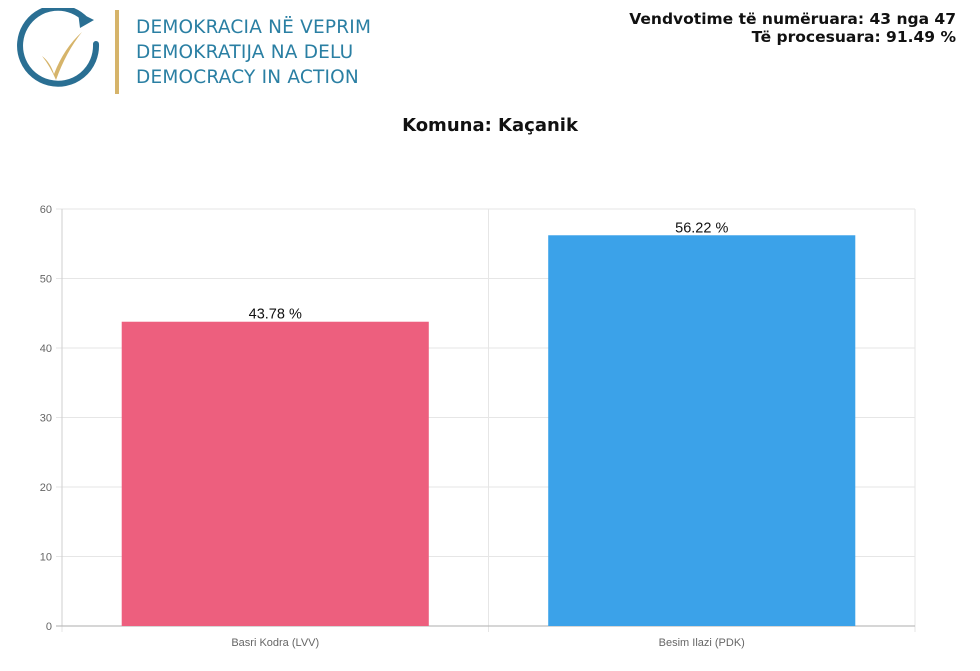 This screenshot has width=980, height=671. I want to click on y-tick-label: 0, so click(49, 627).